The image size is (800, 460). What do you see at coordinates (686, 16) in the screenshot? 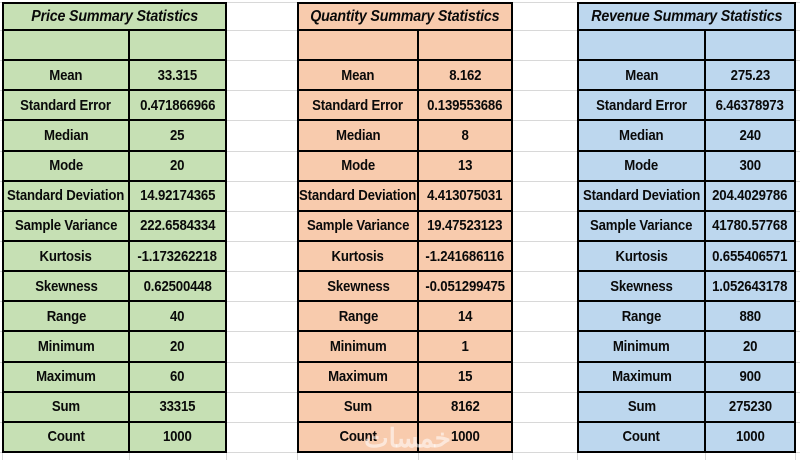
I see `table-title-cell: Revenue Summary Statistics` at bounding box center [686, 16].